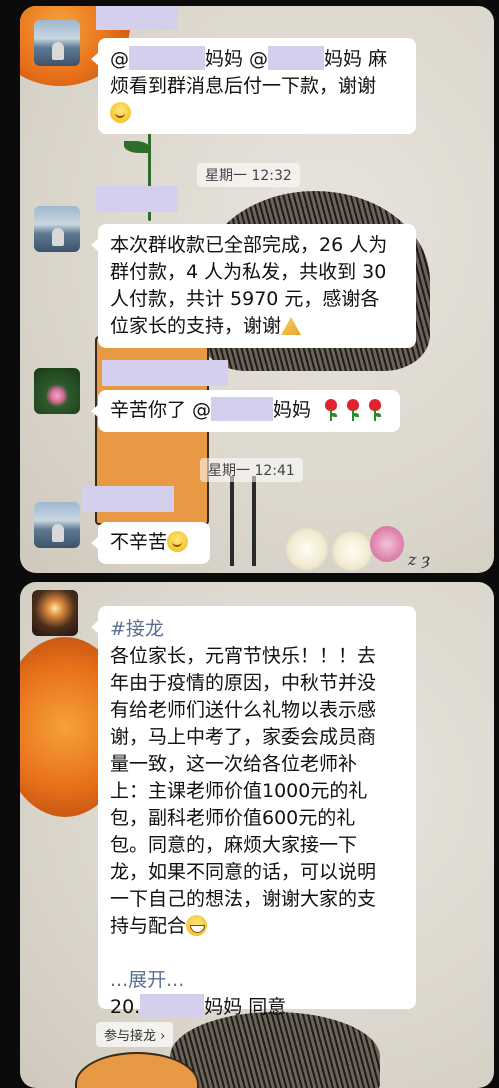  I want to click on message-text: 群付款，4 人为私发，共收到 30, so click(248, 272).